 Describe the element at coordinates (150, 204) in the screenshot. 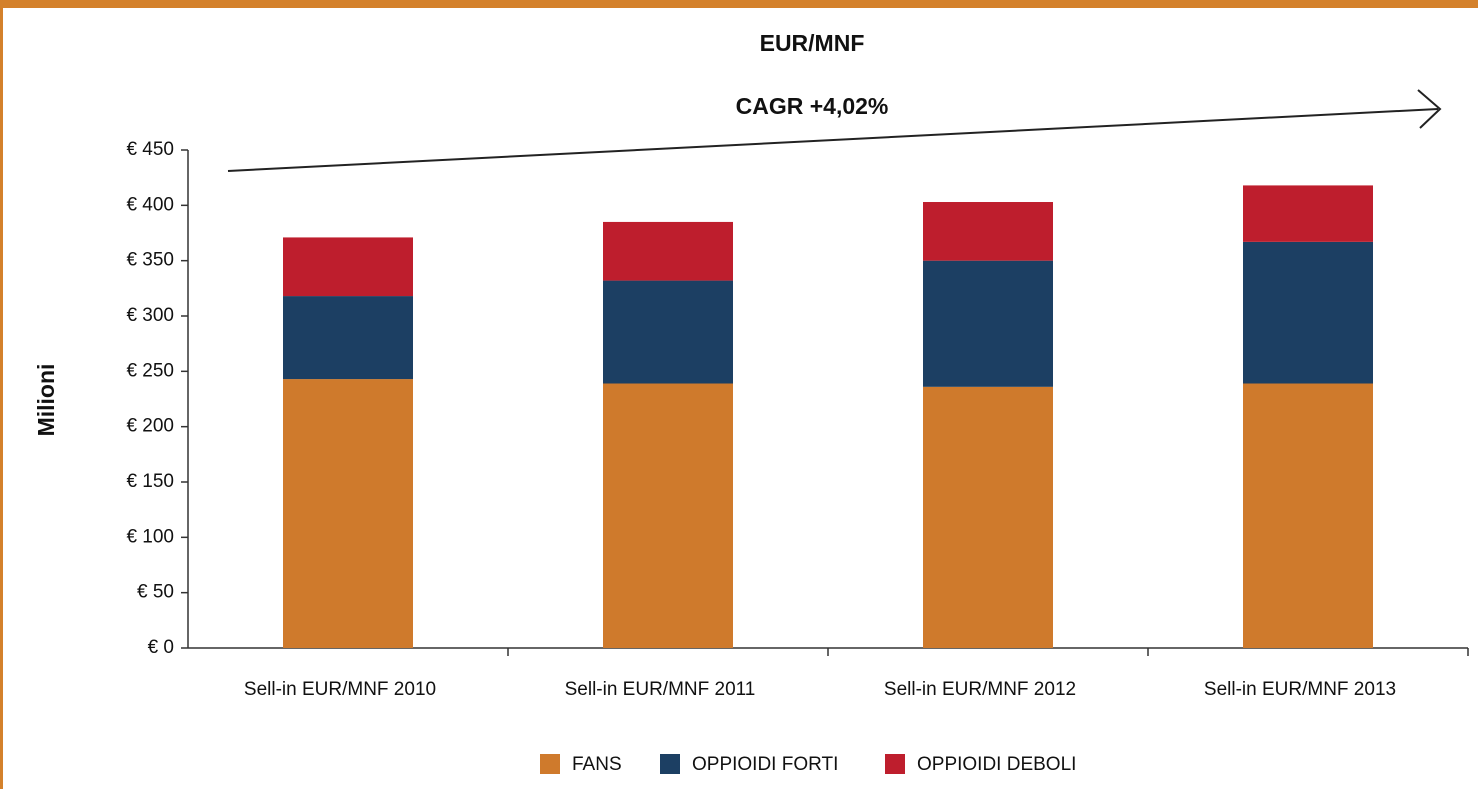

I see `y-tick-label: € 400` at that location.